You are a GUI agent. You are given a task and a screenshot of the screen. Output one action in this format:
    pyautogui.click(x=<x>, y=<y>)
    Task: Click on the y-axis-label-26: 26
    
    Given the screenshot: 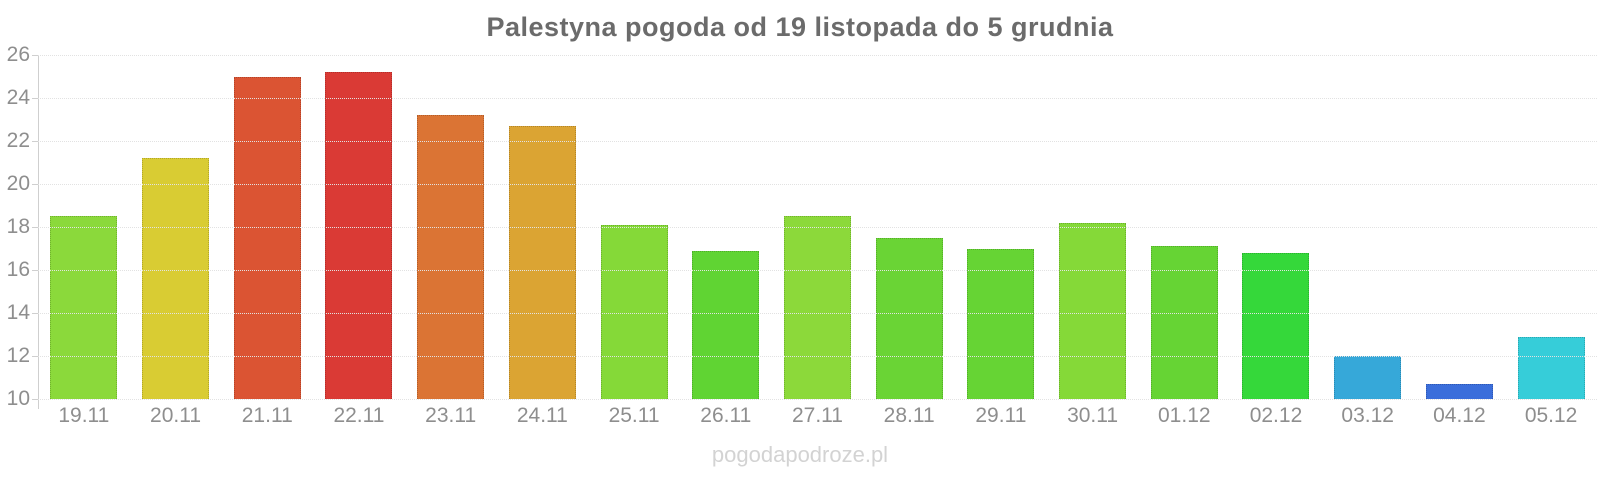 What is the action you would take?
    pyautogui.click(x=18, y=54)
    